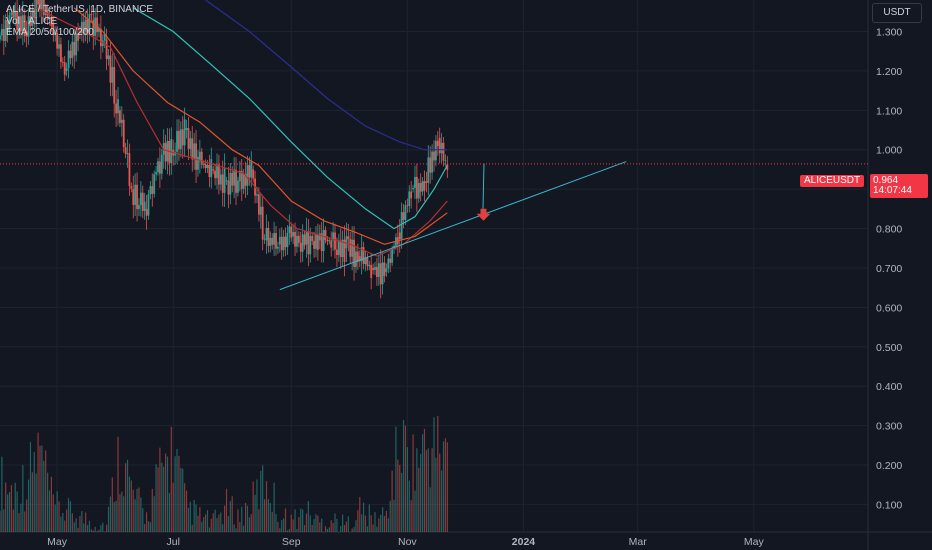  What do you see at coordinates (32, 21) in the screenshot?
I see `legend-volume: Vol · ALICE` at bounding box center [32, 21].